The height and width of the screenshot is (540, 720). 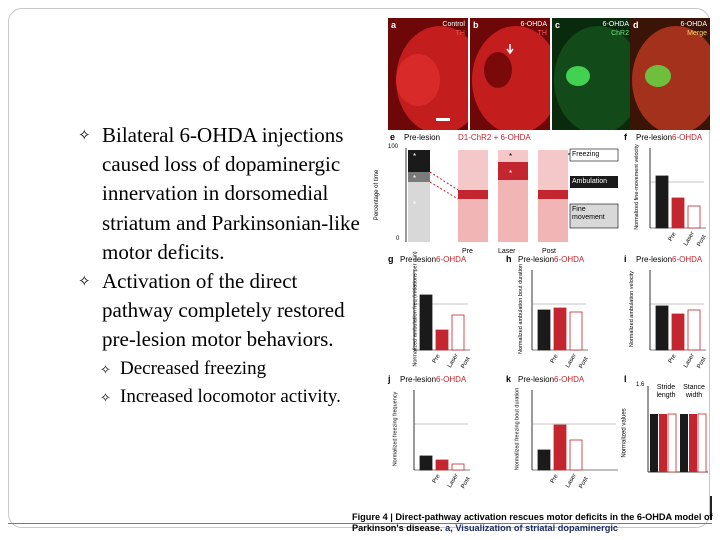 I want to click on x-tick-label: Laser, so click(x=507, y=251).